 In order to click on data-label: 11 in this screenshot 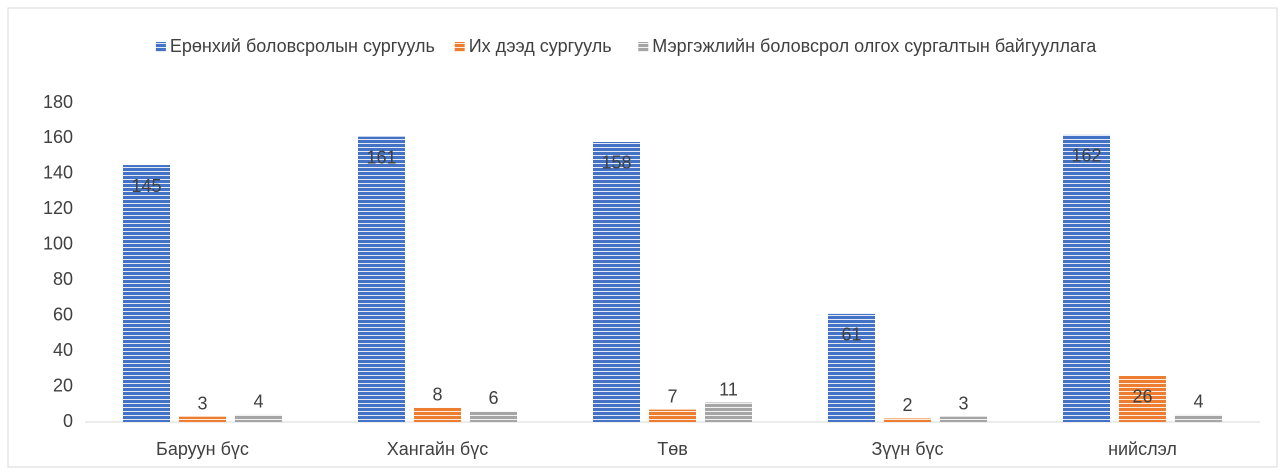, I will do `click(728, 389)`.